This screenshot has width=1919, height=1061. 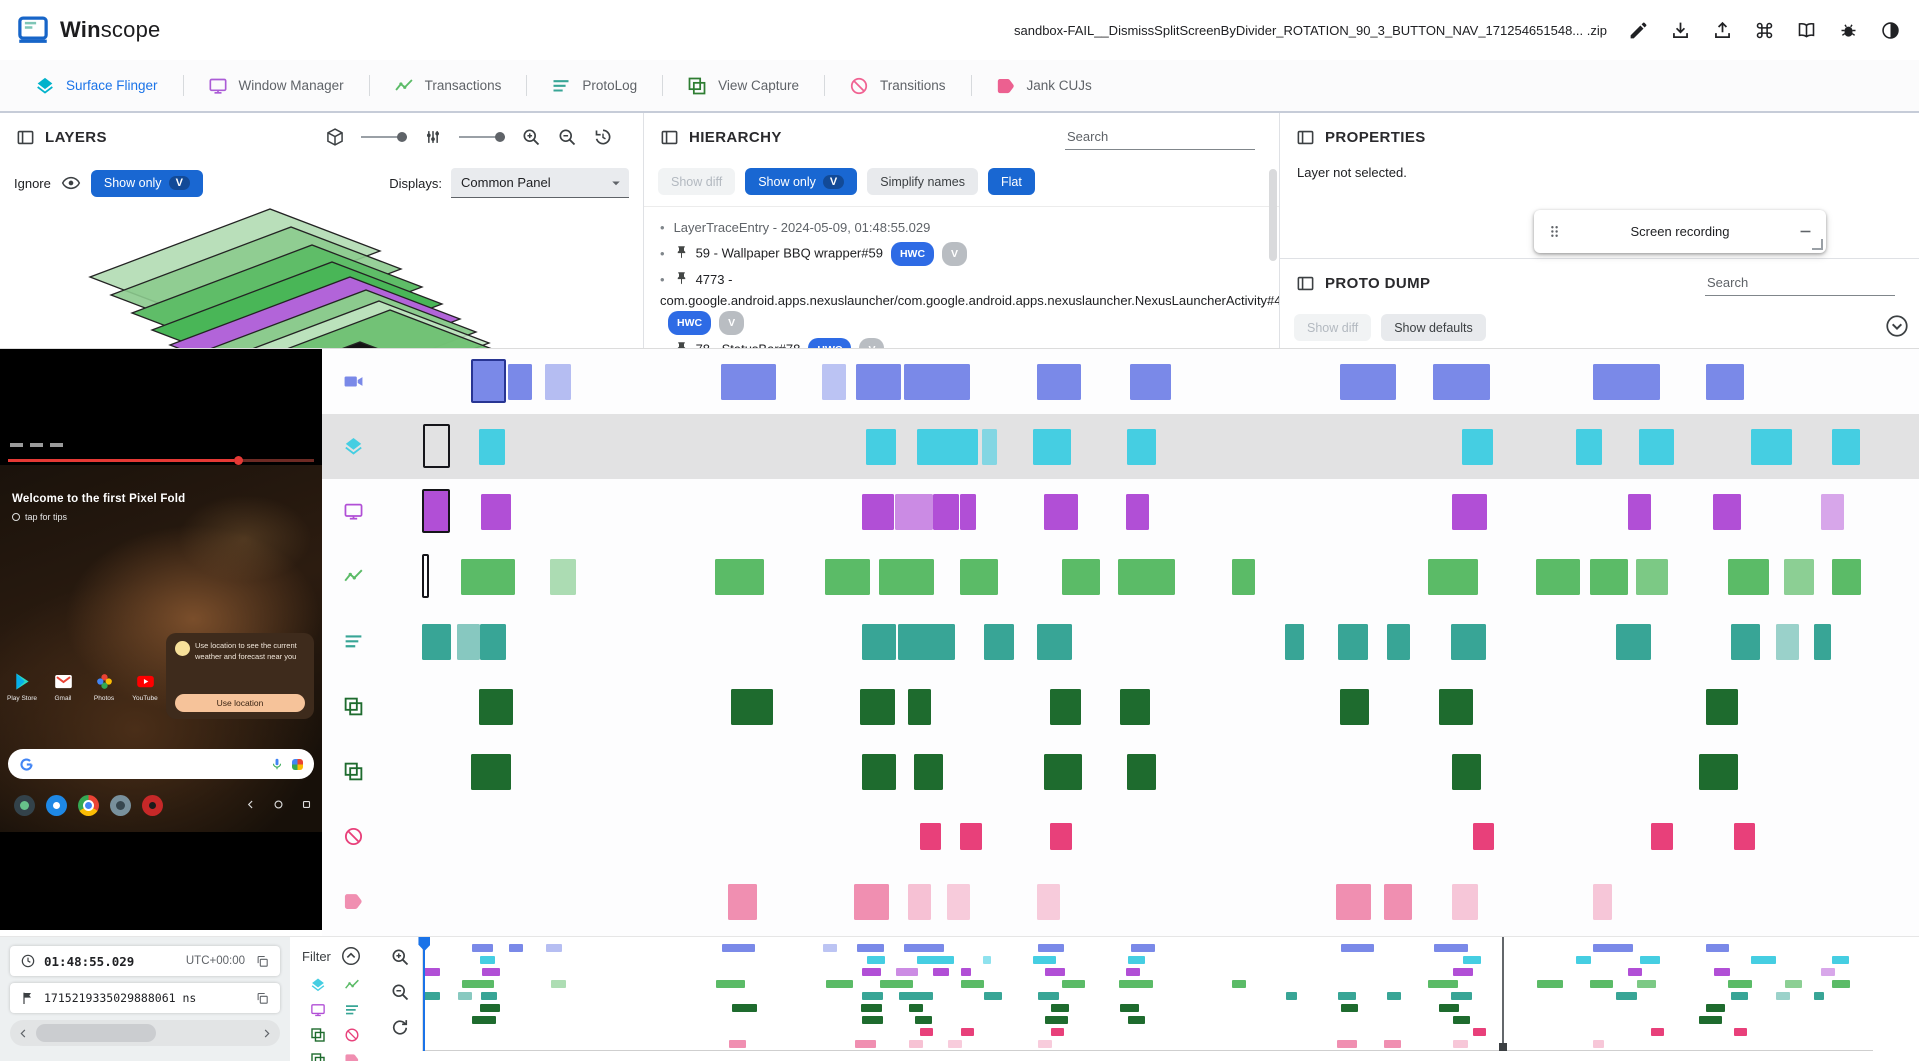 What do you see at coordinates (335, 137) in the screenshot?
I see `cube-icon` at bounding box center [335, 137].